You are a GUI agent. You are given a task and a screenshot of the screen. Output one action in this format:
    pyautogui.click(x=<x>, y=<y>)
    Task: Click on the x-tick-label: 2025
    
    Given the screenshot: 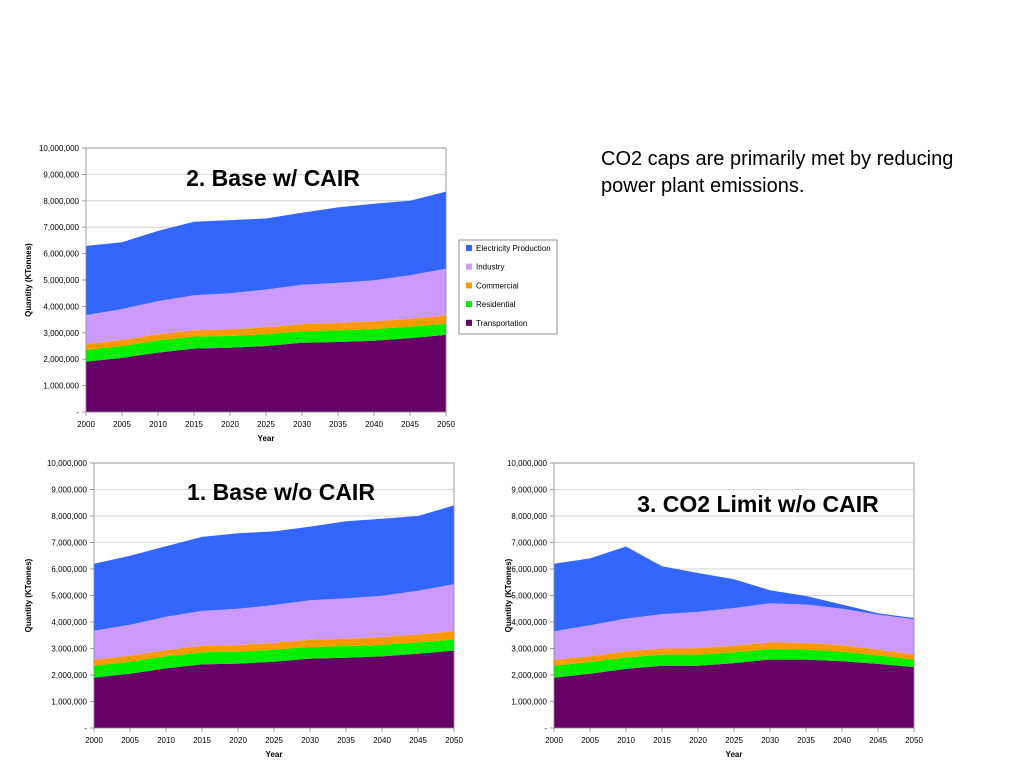 What is the action you would take?
    pyautogui.click(x=266, y=424)
    